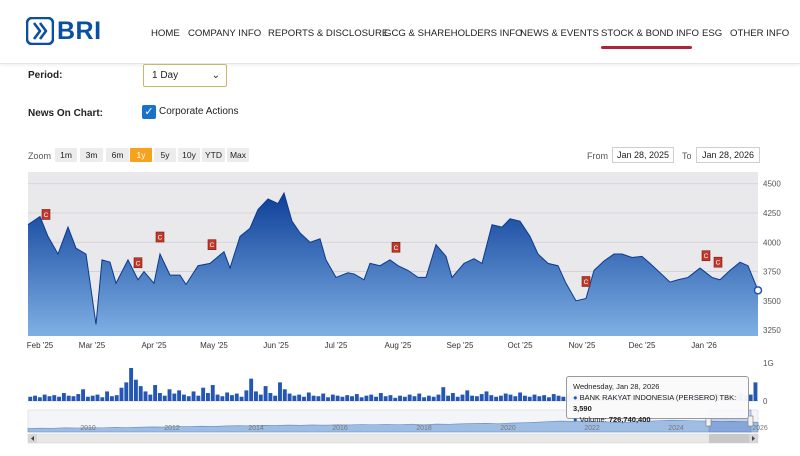 The image size is (800, 456). What do you see at coordinates (582, 408) in the screenshot?
I see `tooltip-price: 3,590` at bounding box center [582, 408].